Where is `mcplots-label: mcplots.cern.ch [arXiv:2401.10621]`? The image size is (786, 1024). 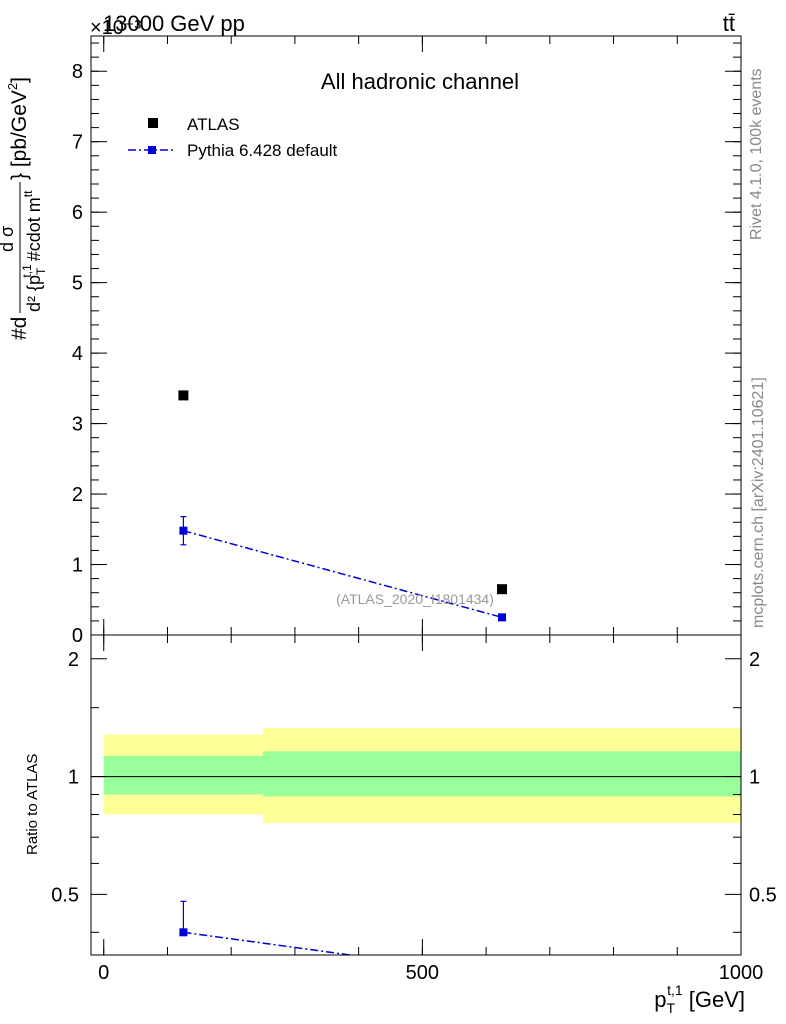
mcplots-label: mcplots.cern.ch [arXiv:2401.10621] is located at coordinates (758, 502).